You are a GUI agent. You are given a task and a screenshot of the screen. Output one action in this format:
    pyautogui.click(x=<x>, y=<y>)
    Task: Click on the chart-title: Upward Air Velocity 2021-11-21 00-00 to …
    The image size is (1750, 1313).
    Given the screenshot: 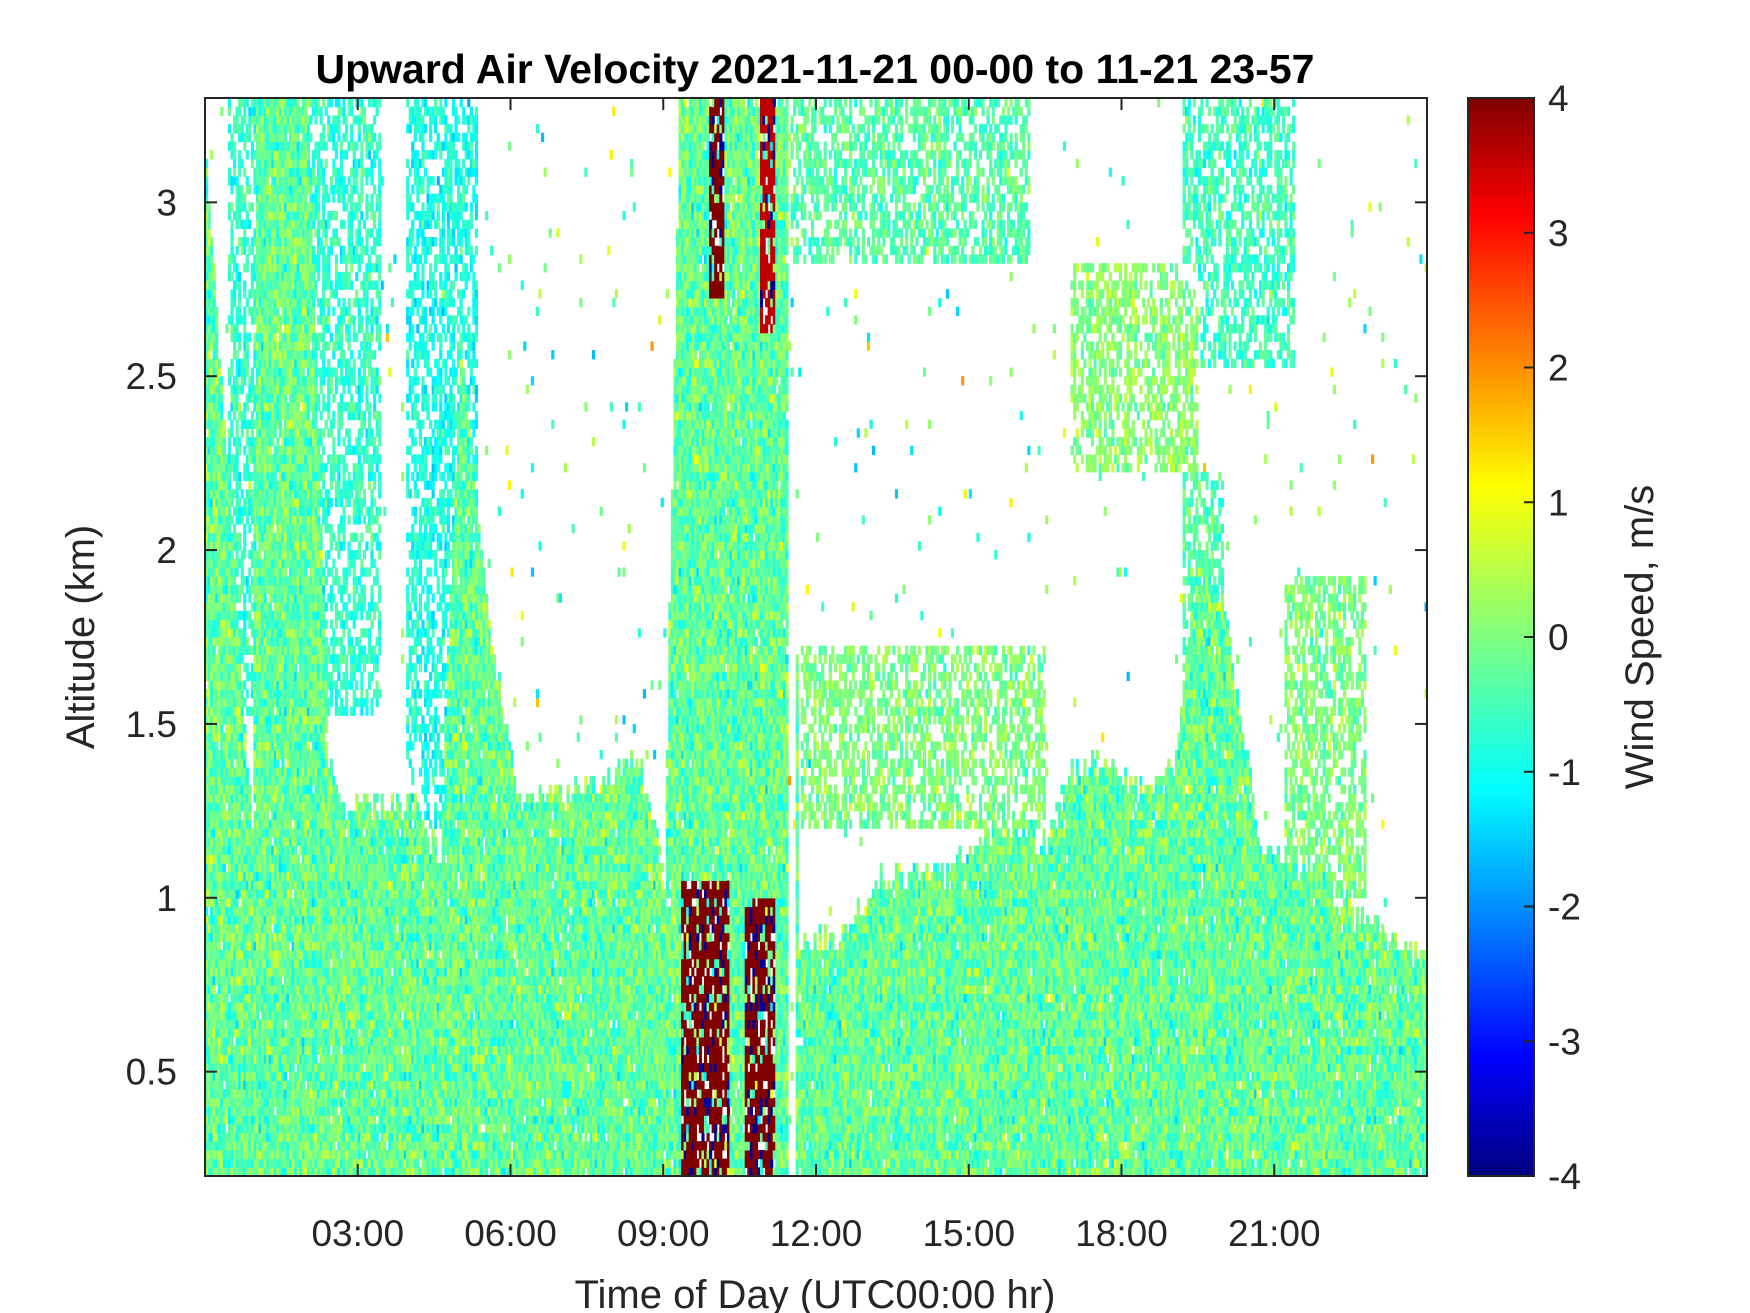 What is the action you would take?
    pyautogui.click(x=815, y=69)
    